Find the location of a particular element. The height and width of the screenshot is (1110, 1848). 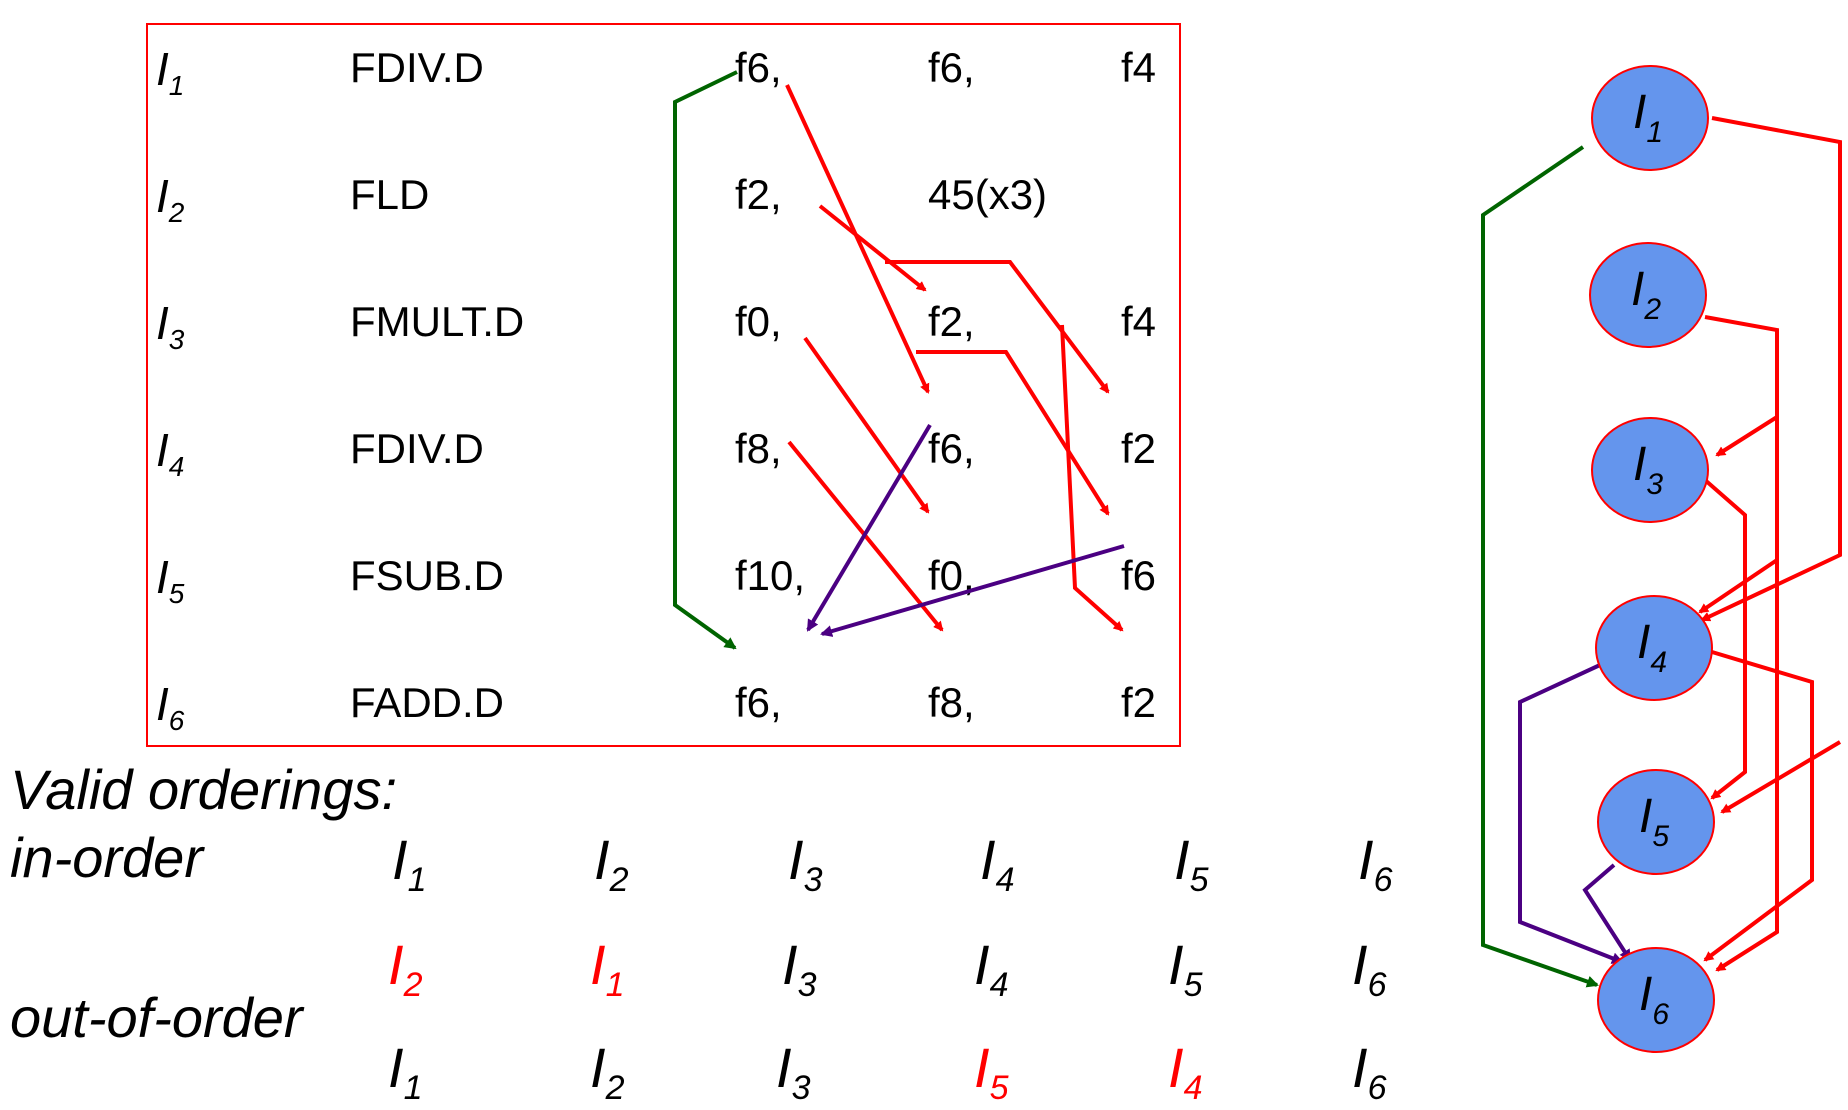

instr-arg1-4: f8, is located at coordinates (758, 448).